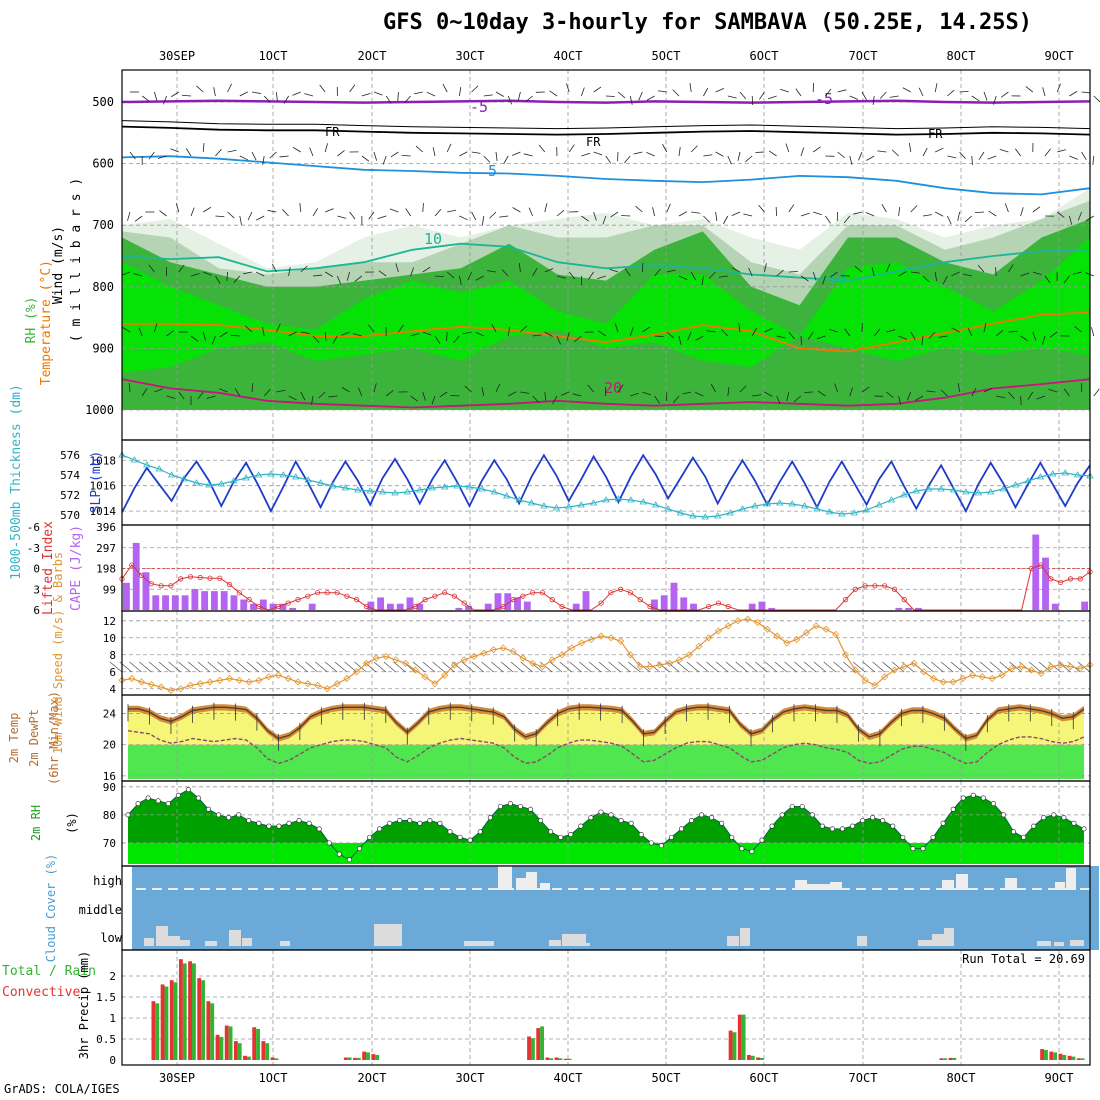  What do you see at coordinates (764, 1078) in the screenshot?
I see `date-tick-bottom: 6OCT` at bounding box center [764, 1078].